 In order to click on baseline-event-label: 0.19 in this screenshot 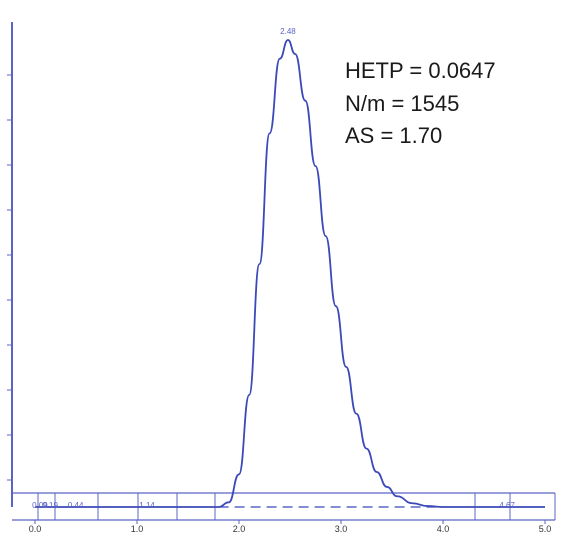, I will do `click(50, 505)`.